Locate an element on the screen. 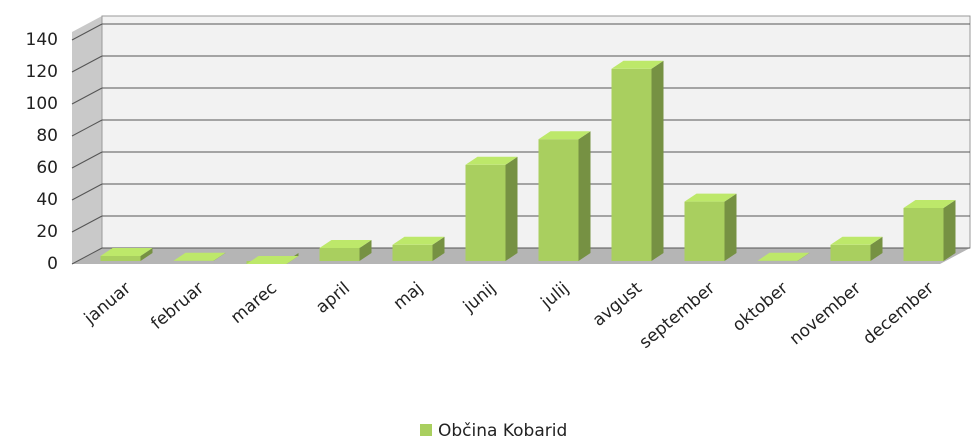  legend-swatch is located at coordinates (426, 430).